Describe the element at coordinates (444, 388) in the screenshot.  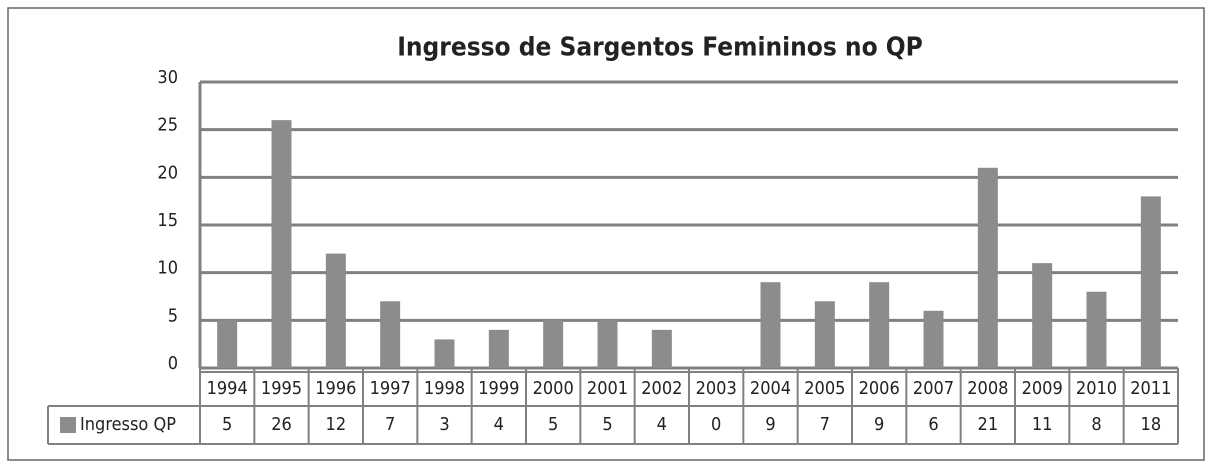
I see `x-tick-label: 1998` at that location.